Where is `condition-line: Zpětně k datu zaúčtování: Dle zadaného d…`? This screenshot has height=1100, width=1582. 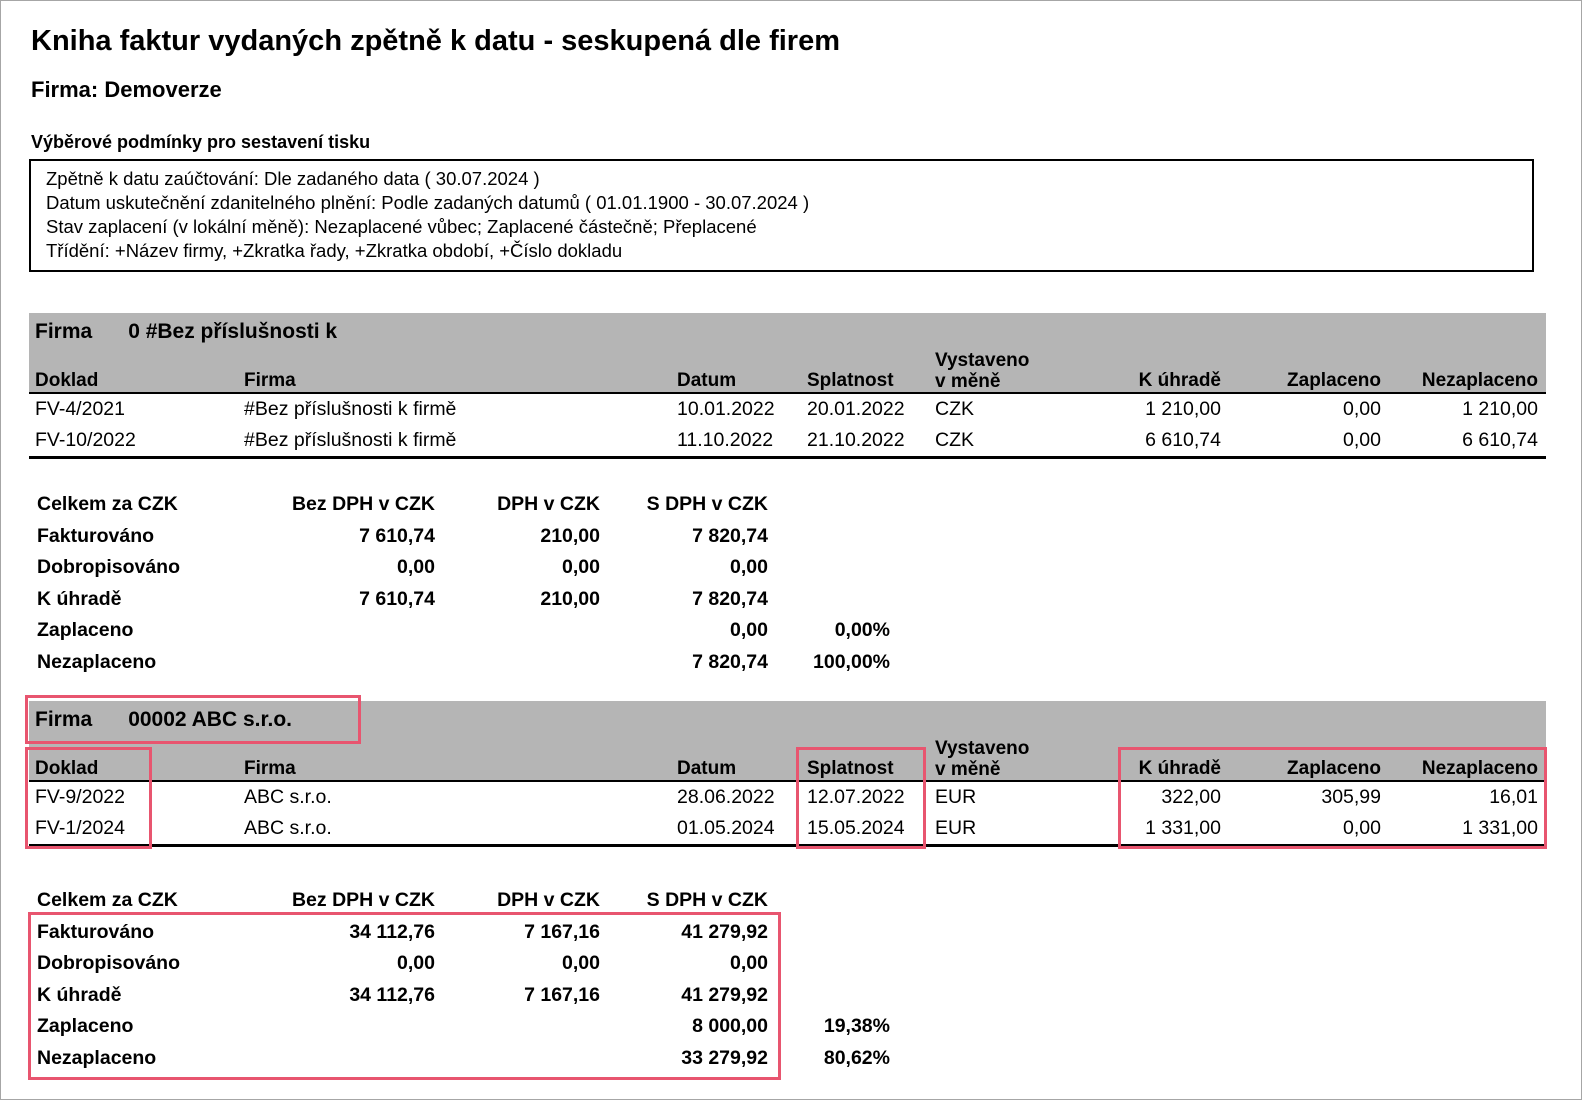 condition-line: Zpětně k datu zaúčtování: Dle zadaného d… is located at coordinates (293, 178).